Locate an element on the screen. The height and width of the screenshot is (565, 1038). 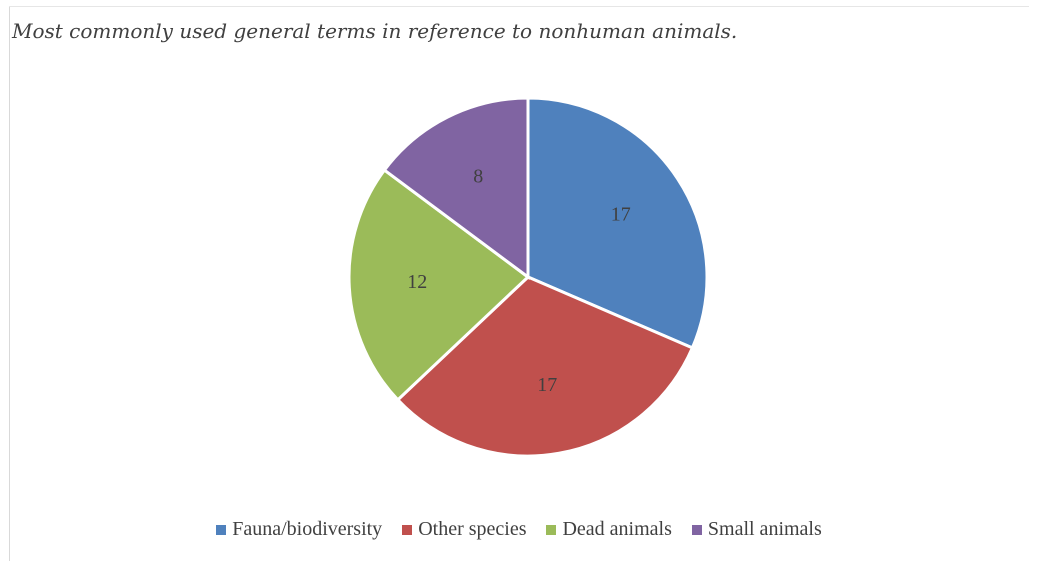
legend-label: Fauna/biodiversity is located at coordinates (307, 529).